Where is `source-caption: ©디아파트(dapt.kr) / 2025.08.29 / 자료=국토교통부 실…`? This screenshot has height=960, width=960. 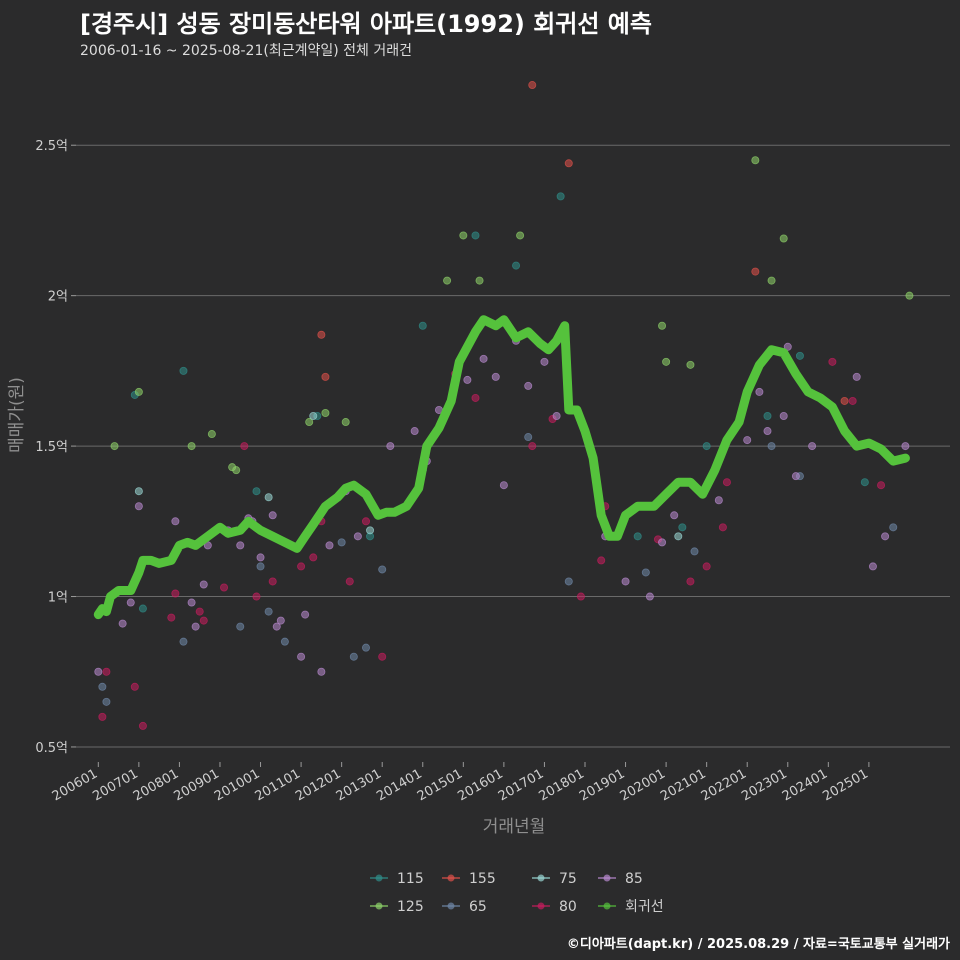 source-caption: ©디아파트(dapt.kr) / 2025.08.29 / 자료=국토교통부 실… is located at coordinates (758, 944).